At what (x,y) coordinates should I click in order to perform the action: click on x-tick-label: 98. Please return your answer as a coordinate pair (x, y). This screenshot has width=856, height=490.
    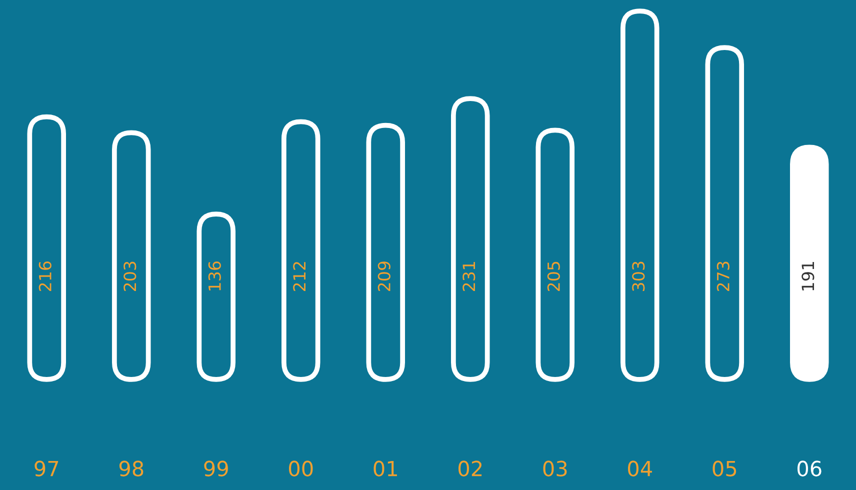
    Looking at the image, I should click on (131, 468).